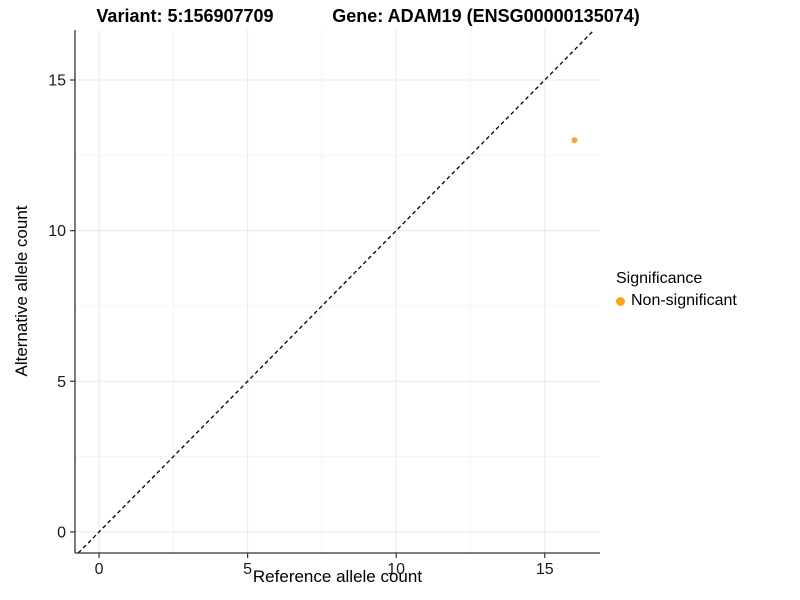 The width and height of the screenshot is (800, 600). What do you see at coordinates (61, 532) in the screenshot?
I see `y-tick-label: 0` at bounding box center [61, 532].